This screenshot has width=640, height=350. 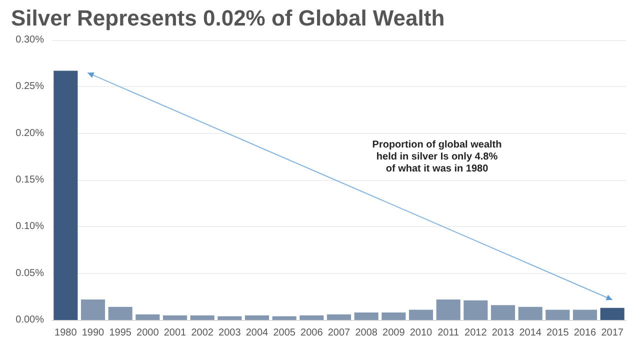 What do you see at coordinates (230, 333) in the screenshot?
I see `x-tick-label: 2003` at bounding box center [230, 333].